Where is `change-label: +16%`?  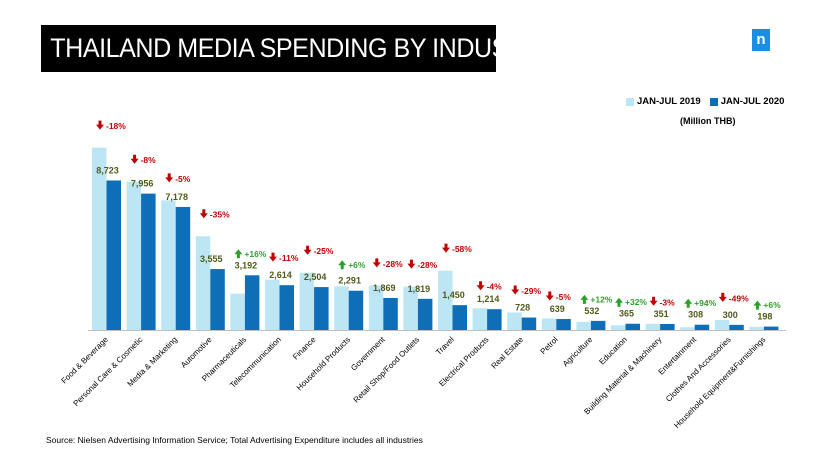
change-label: +16% is located at coordinates (255, 254).